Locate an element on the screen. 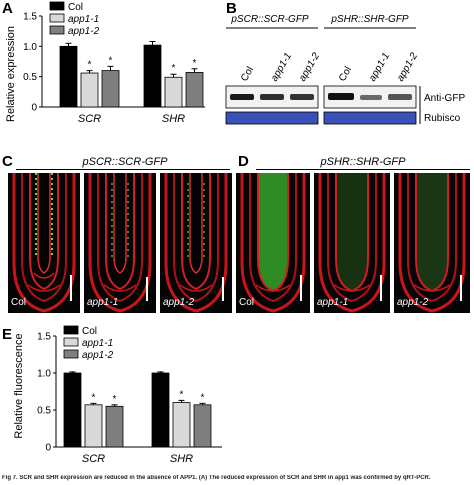 Image resolution: width=474 pixels, height=485 pixels. panel-a-letter: A is located at coordinates (7, 8).